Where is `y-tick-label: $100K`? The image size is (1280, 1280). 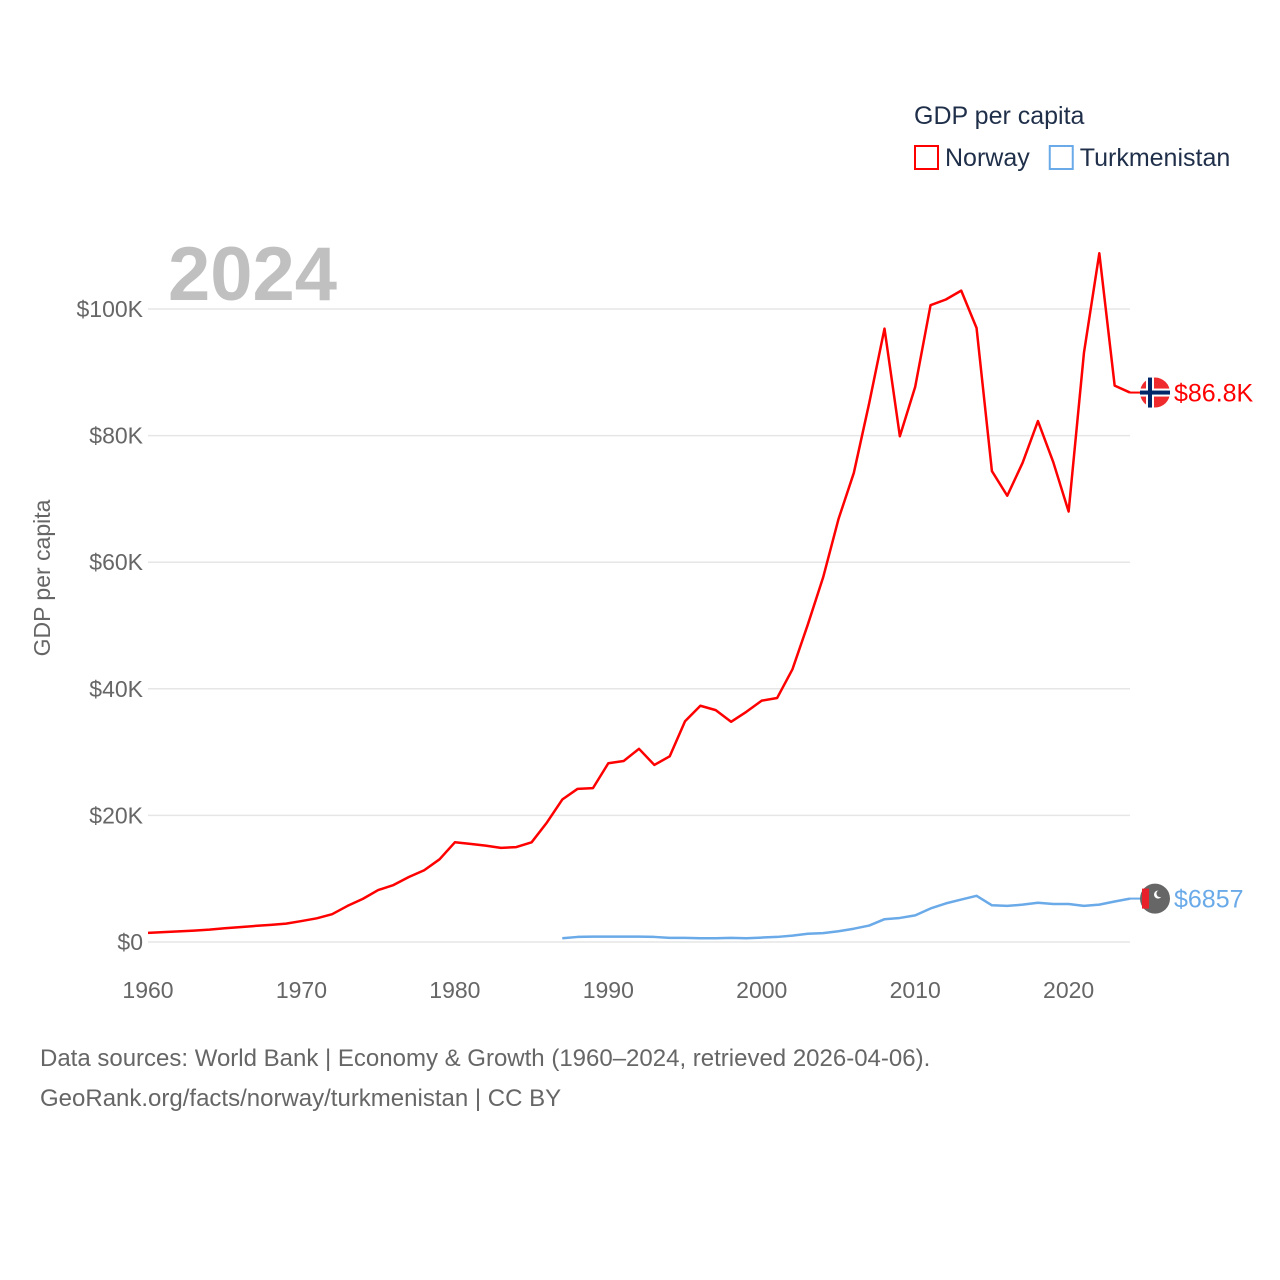 y-tick-label: $100K is located at coordinates (109, 309).